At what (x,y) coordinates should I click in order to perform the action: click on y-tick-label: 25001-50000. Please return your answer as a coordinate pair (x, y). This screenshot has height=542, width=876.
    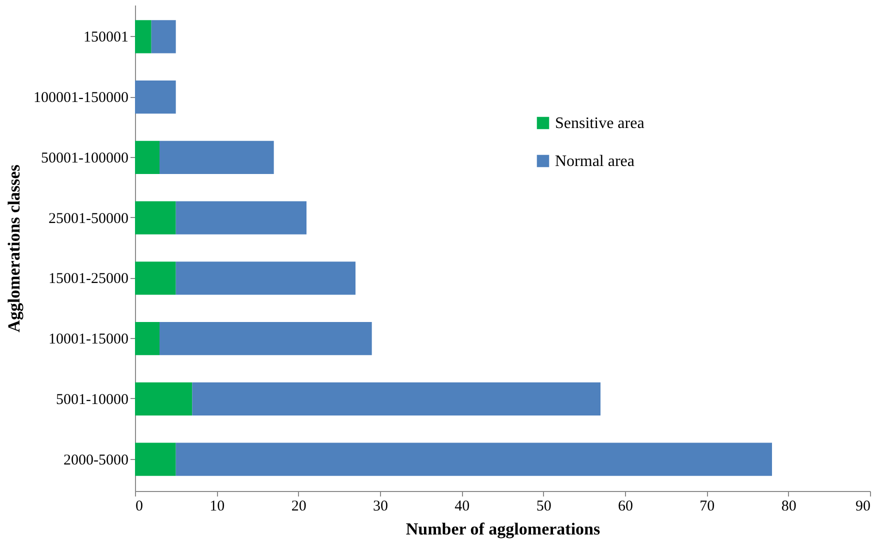
    Looking at the image, I should click on (88, 218).